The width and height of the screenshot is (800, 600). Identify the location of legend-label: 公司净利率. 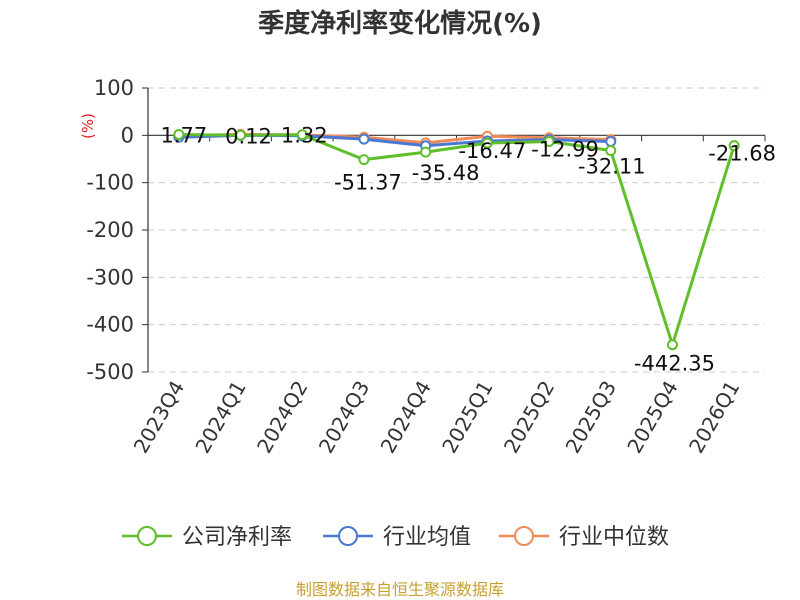
(237, 537).